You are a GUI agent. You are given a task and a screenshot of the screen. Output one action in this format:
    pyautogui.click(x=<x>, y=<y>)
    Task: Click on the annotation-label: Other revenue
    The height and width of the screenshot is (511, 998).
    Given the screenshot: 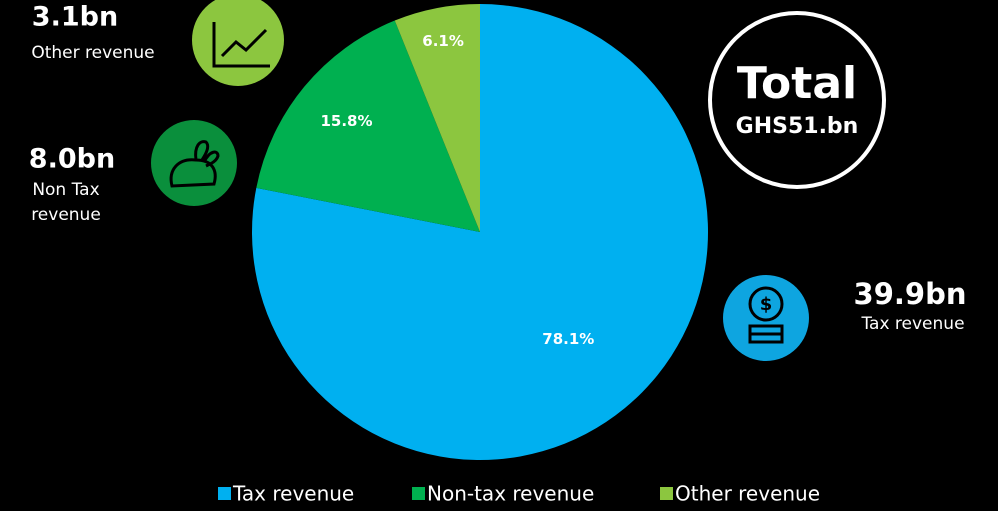 What is the action you would take?
    pyautogui.click(x=92, y=53)
    